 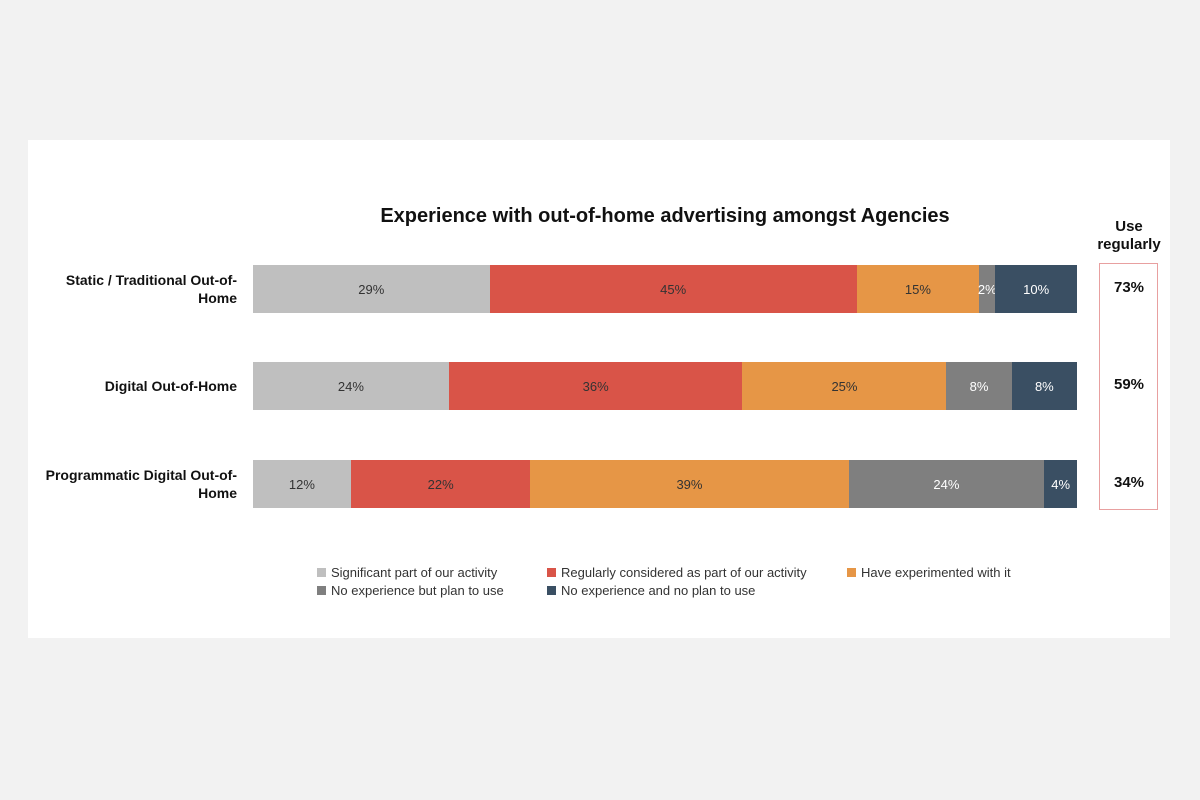 What do you see at coordinates (1129, 235) in the screenshot?
I see `use-regularly-title: Use regularly` at bounding box center [1129, 235].